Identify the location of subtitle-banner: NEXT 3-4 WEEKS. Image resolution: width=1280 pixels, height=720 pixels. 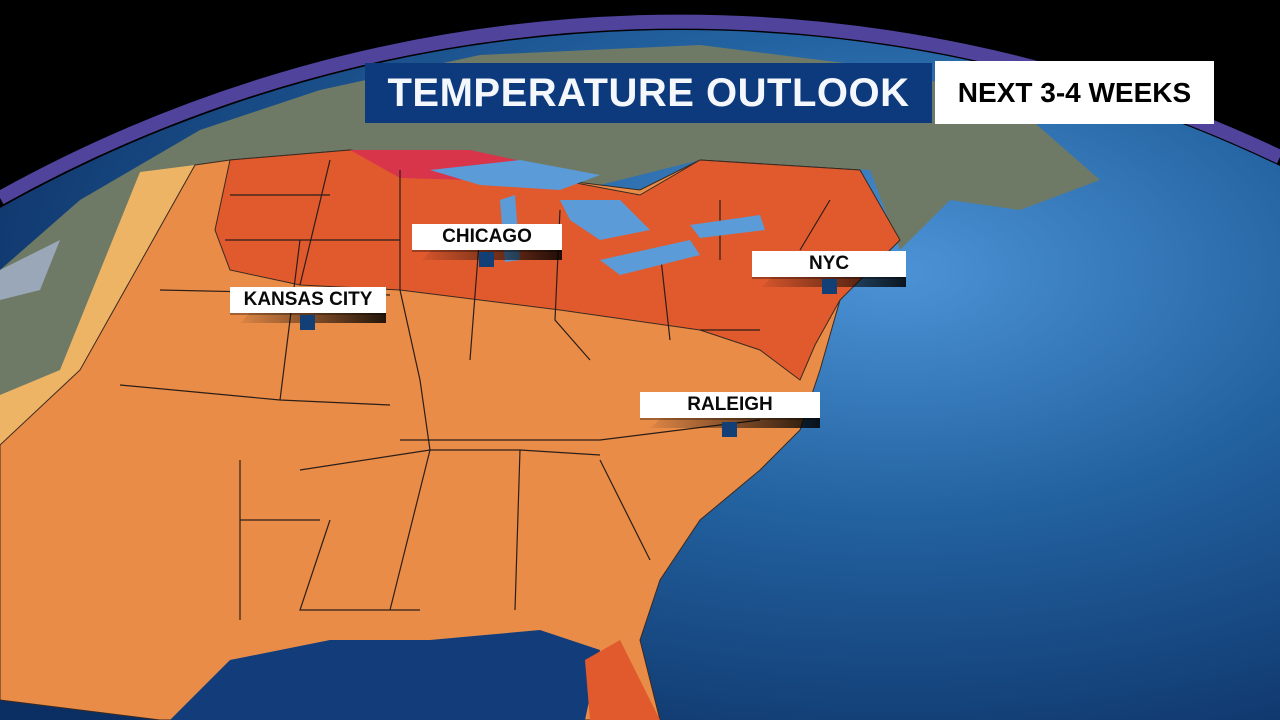
(1074, 92).